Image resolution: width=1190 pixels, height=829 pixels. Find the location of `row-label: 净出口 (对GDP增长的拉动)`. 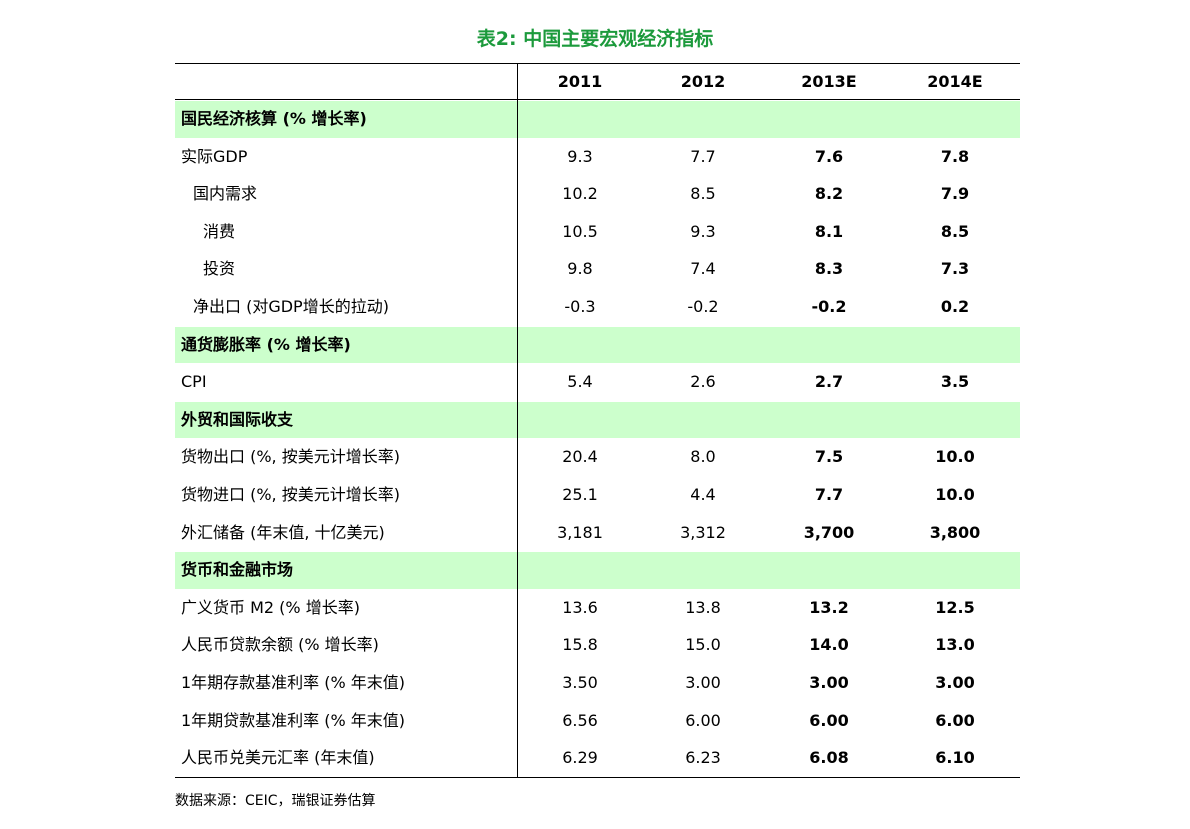

row-label: 净出口 (对GDP增长的拉动) is located at coordinates (291, 306).